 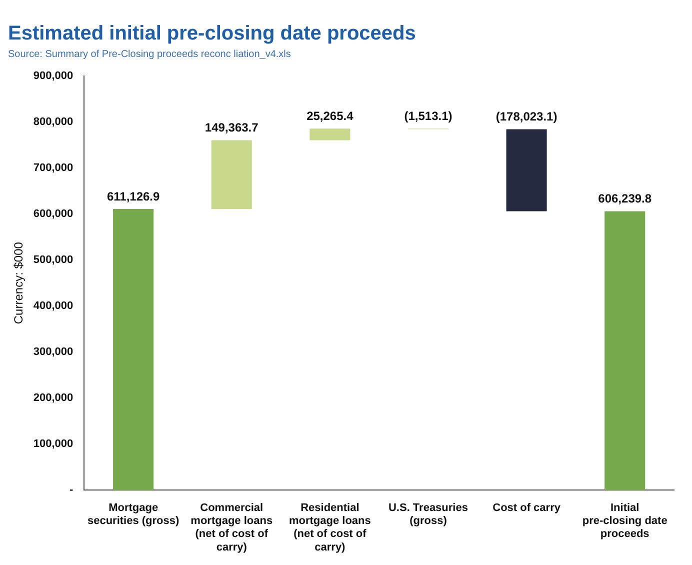 I want to click on y-tick-label: 900,000, so click(x=53, y=76).